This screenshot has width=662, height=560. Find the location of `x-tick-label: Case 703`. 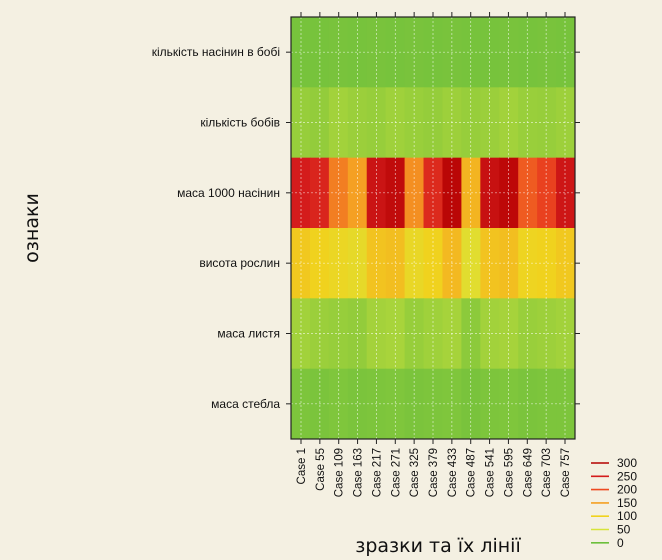

x-tick-label: Case 703 is located at coordinates (547, 472).